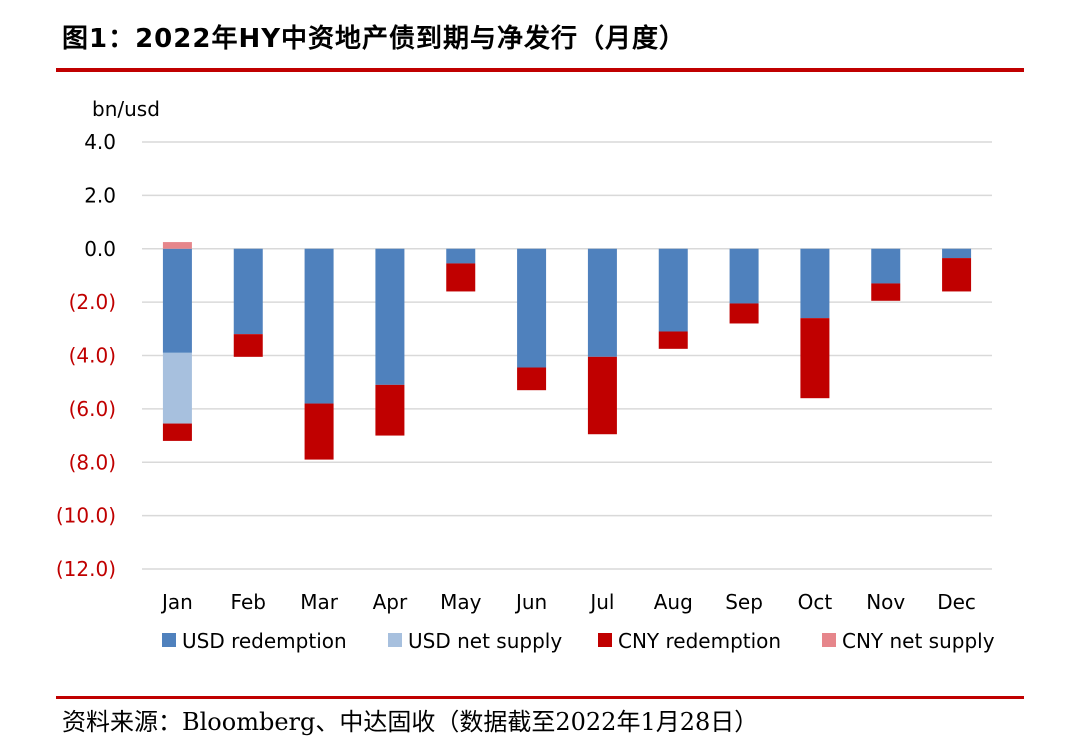  What do you see at coordinates (100, 249) in the screenshot?
I see `y-tick-label: 0.0` at bounding box center [100, 249].